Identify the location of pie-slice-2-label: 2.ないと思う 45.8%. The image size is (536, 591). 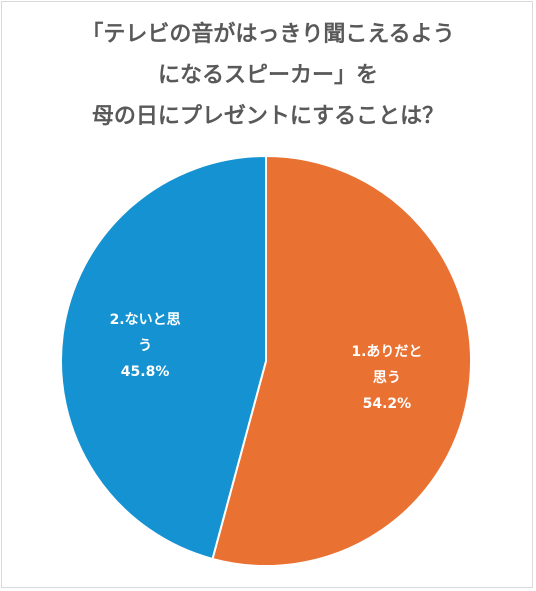
(145, 346).